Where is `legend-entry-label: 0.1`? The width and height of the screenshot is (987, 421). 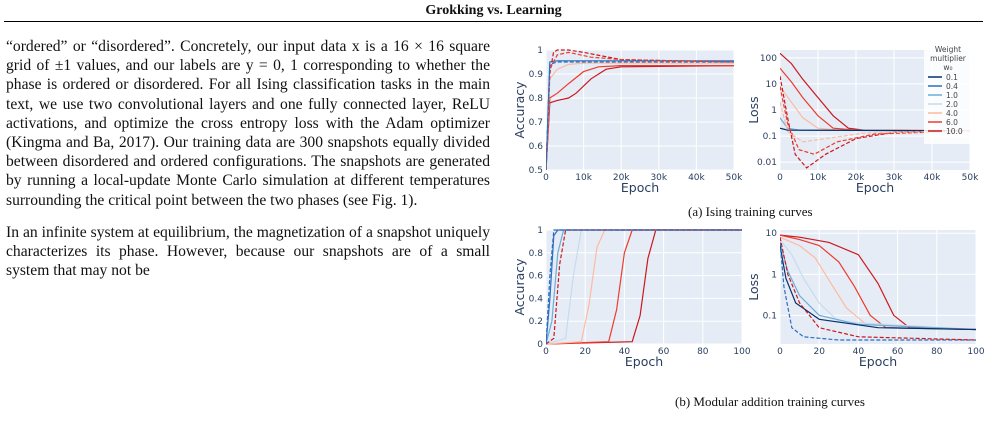 legend-entry-label: 0.1 is located at coordinates (952, 77).